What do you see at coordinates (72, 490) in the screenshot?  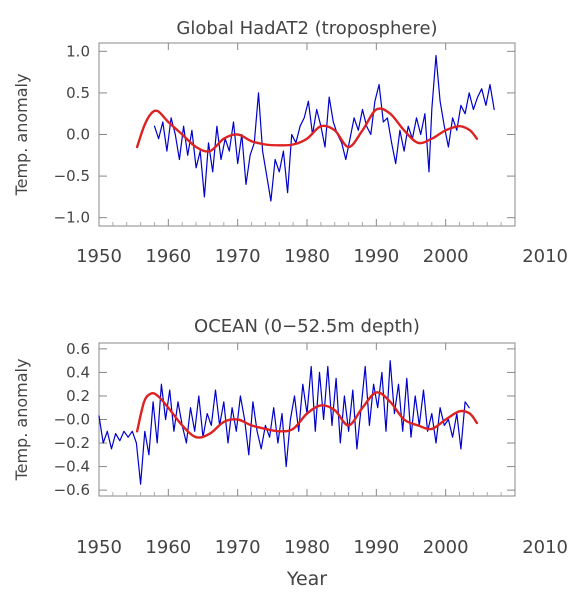 I see `y-tick-label: −0.6` at bounding box center [72, 490].